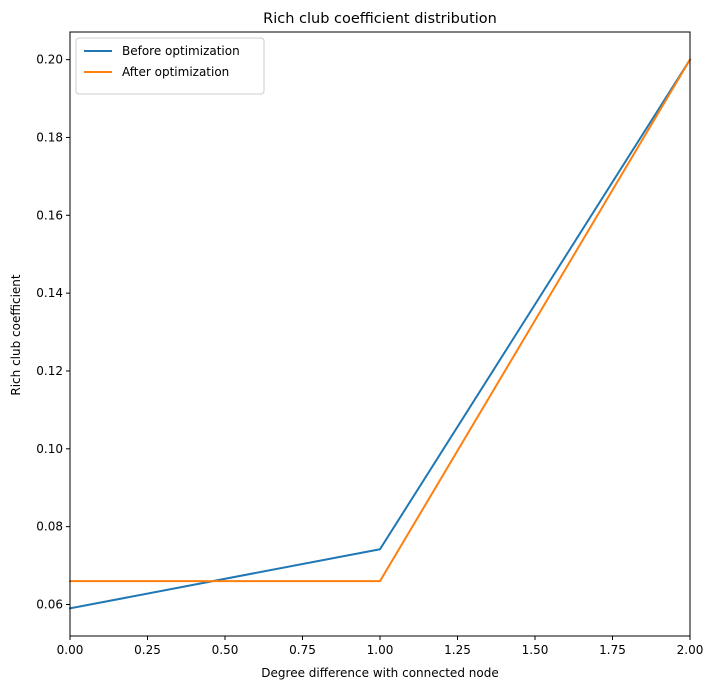 This screenshot has width=715, height=689. I want to click on x-tick-label: 1.25, so click(457, 650).